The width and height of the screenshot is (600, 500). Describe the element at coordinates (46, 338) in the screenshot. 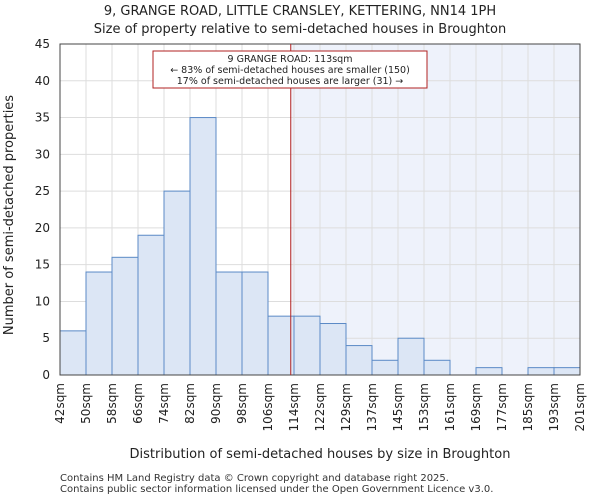

I see `y-tick-label: 5` at that location.